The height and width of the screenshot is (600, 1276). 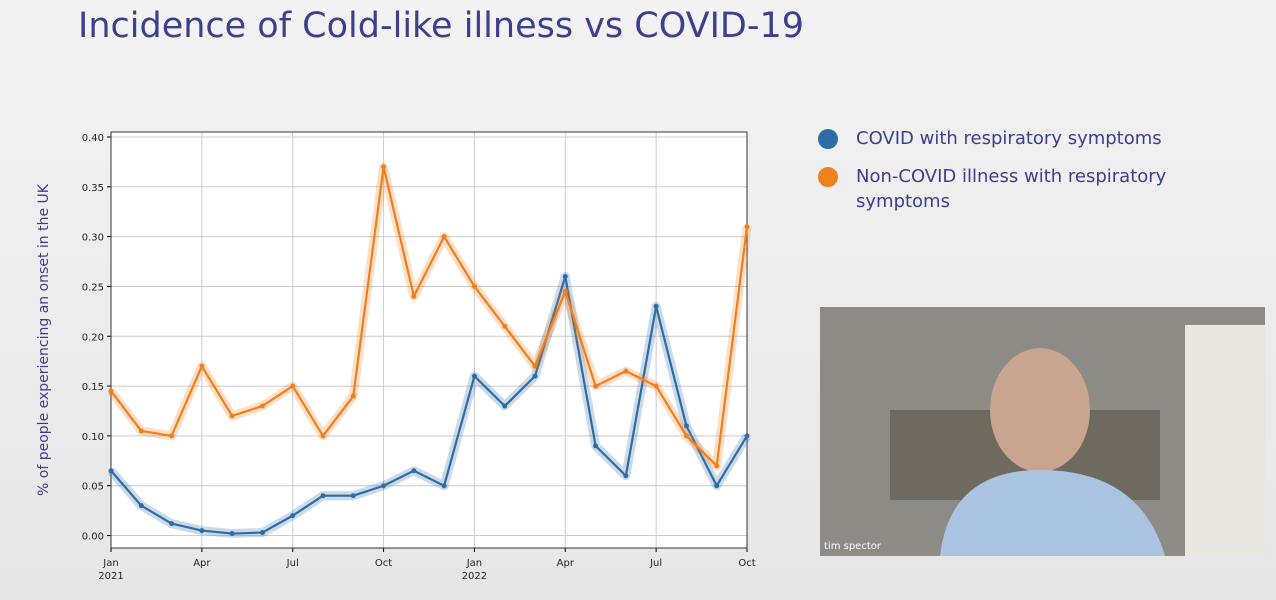 What do you see at coordinates (110, 576) in the screenshot?
I see `x-tick-year: 2021` at bounding box center [110, 576].